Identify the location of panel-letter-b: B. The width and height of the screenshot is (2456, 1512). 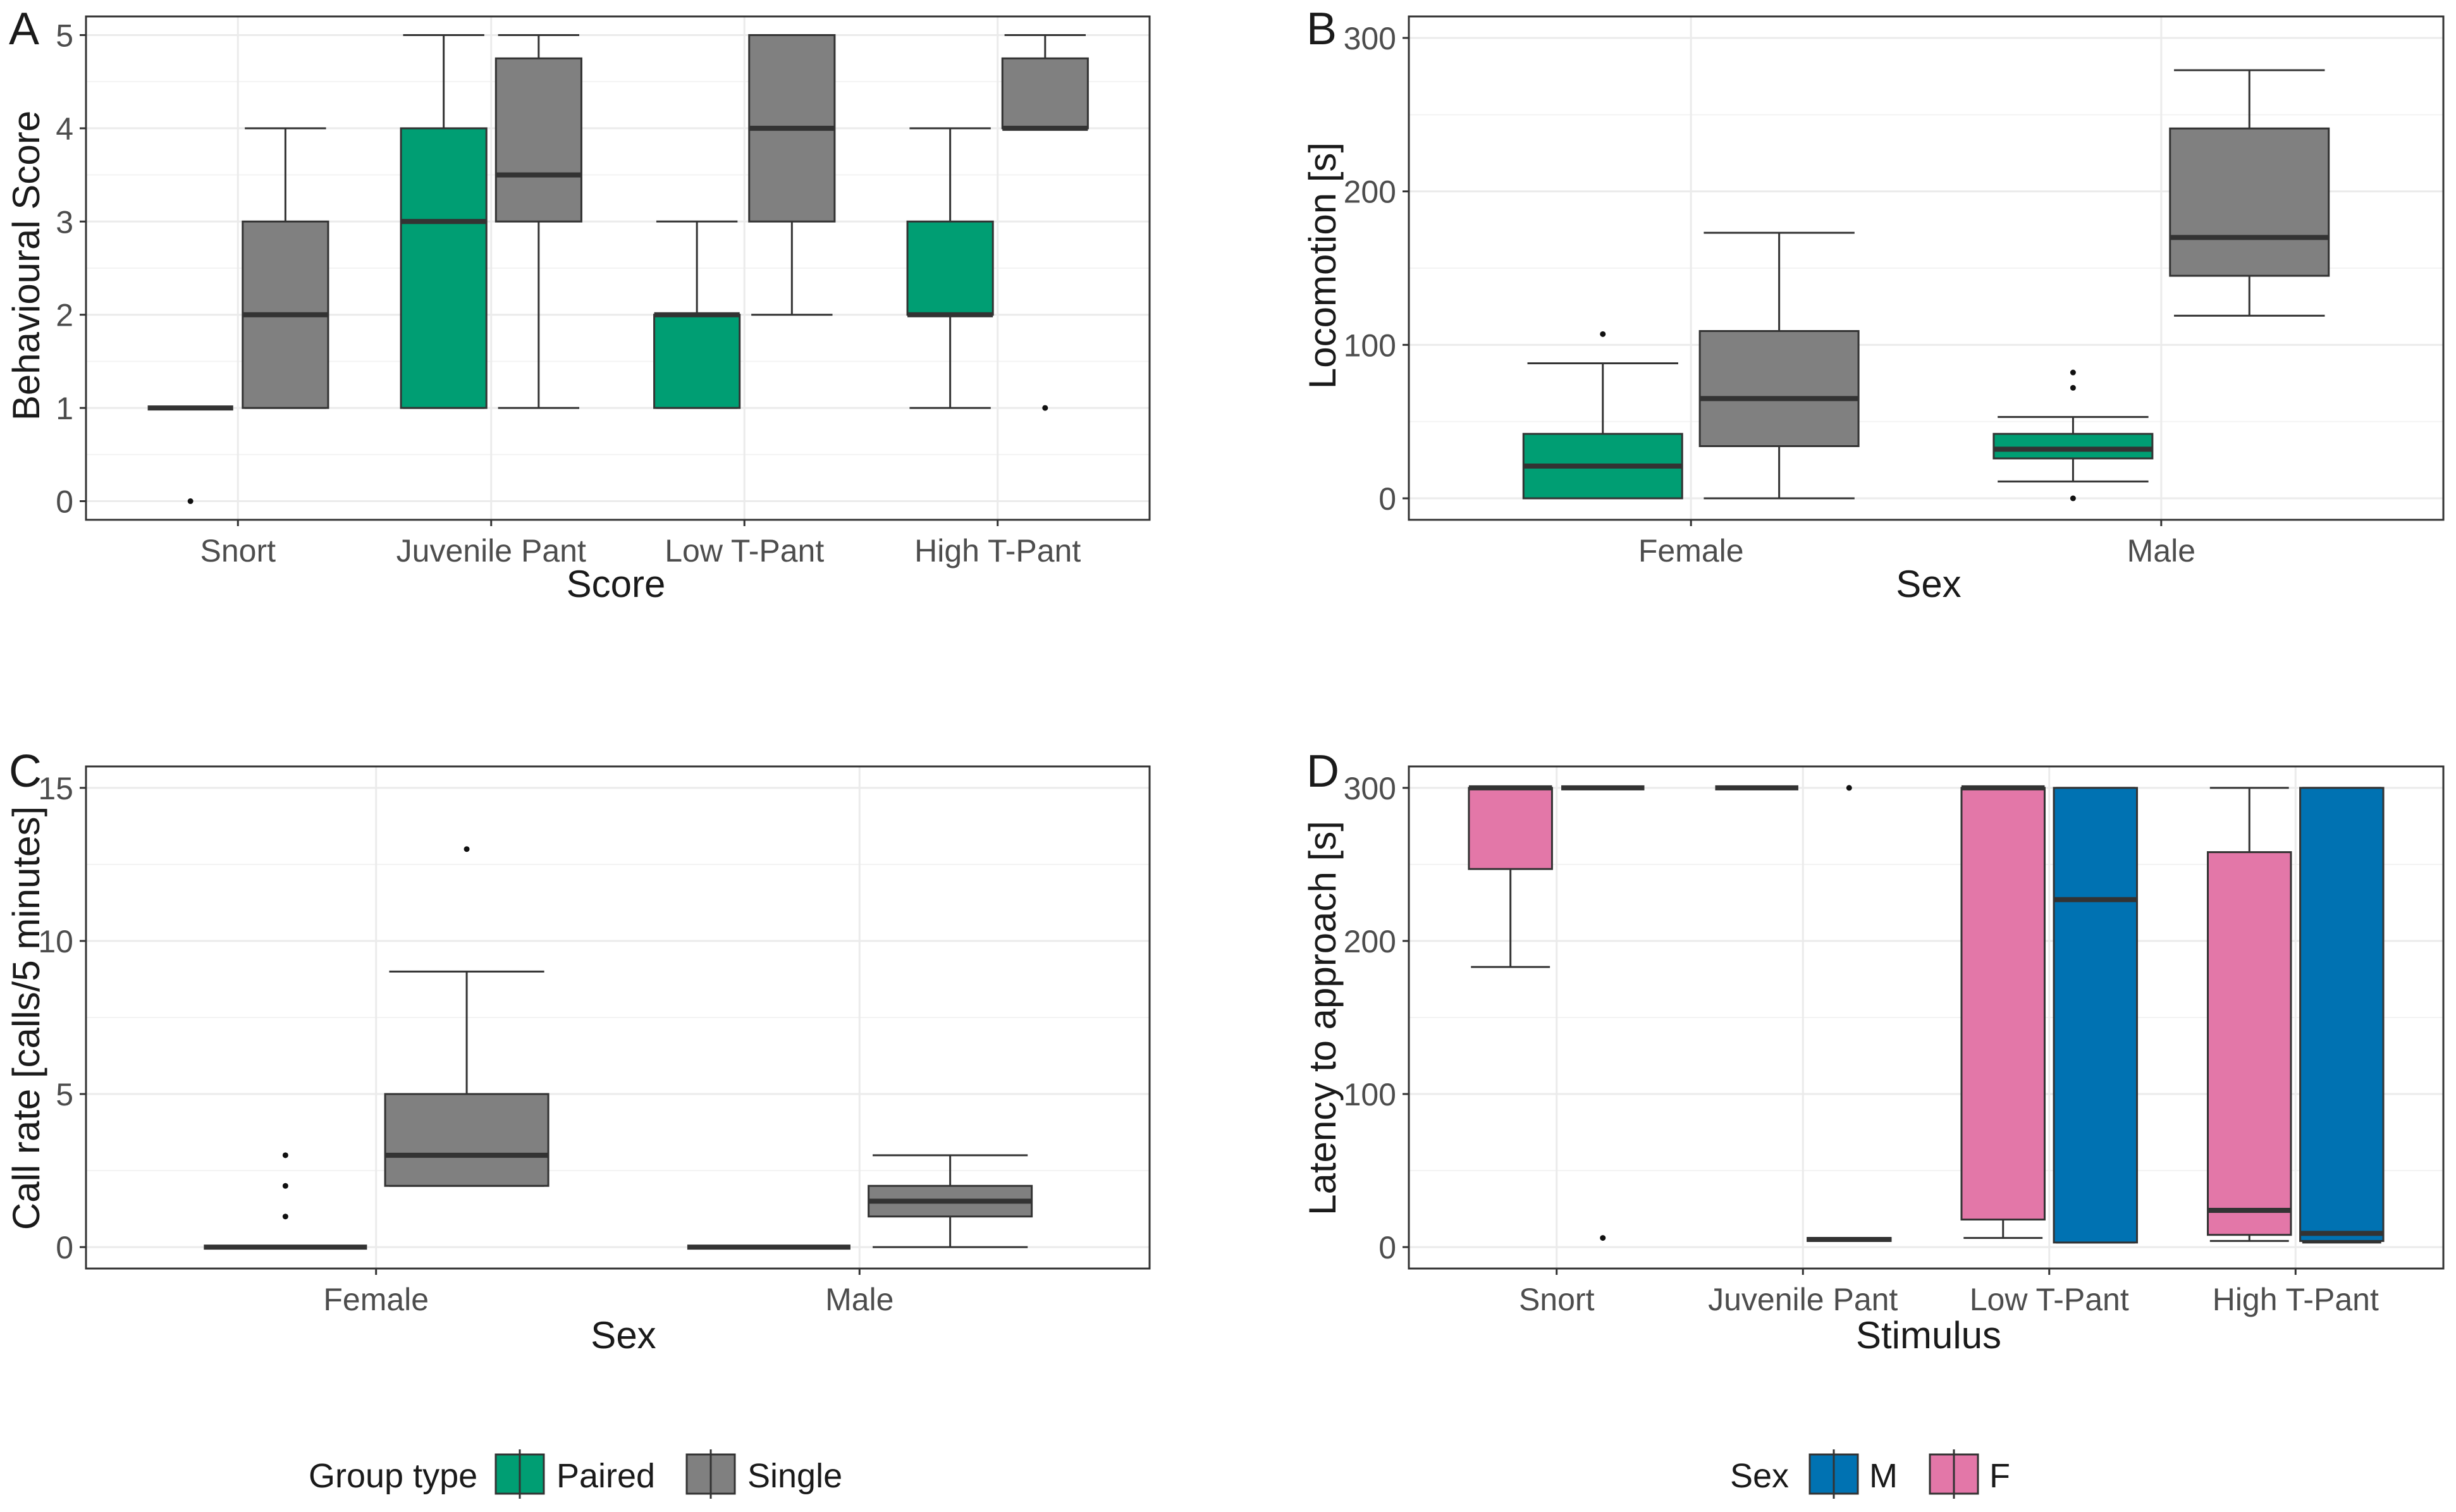
(1321, 29).